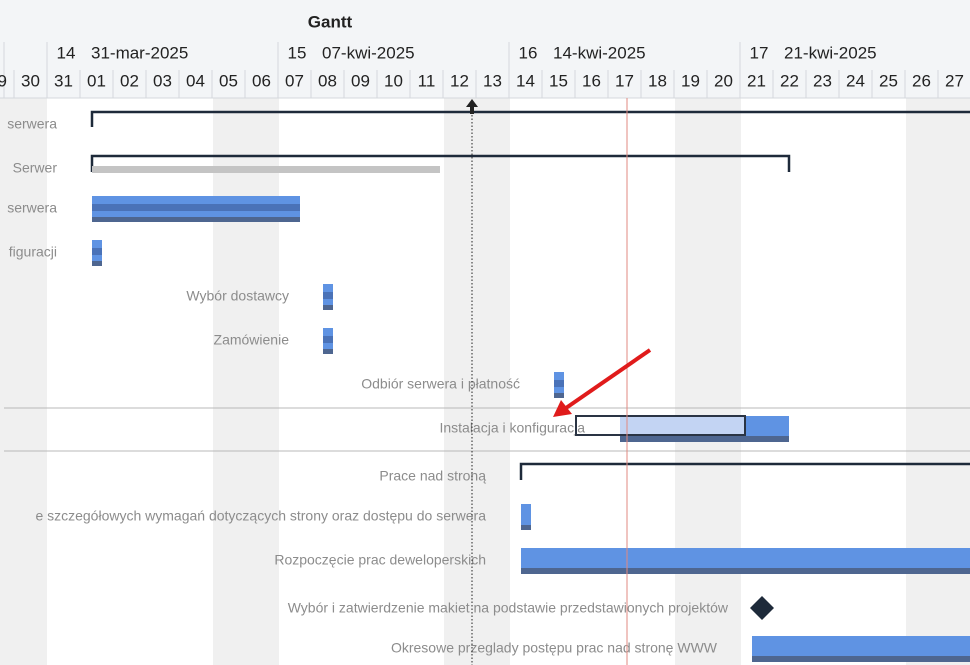 This screenshot has height=665, width=970. Describe the element at coordinates (492, 80) in the screenshot. I see `day-label: 13` at that location.